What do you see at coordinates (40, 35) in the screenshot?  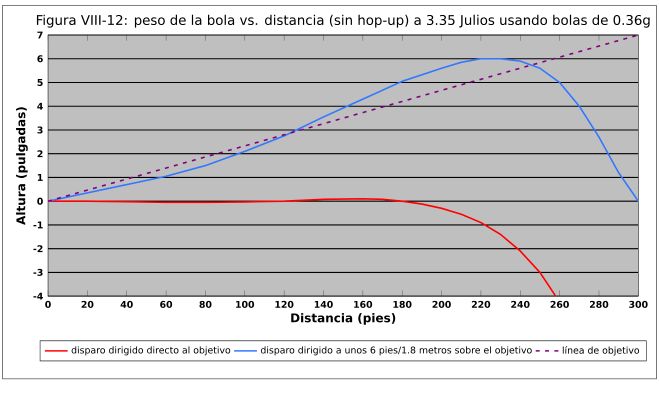 I see `y-tick-label: 7` at bounding box center [40, 35].